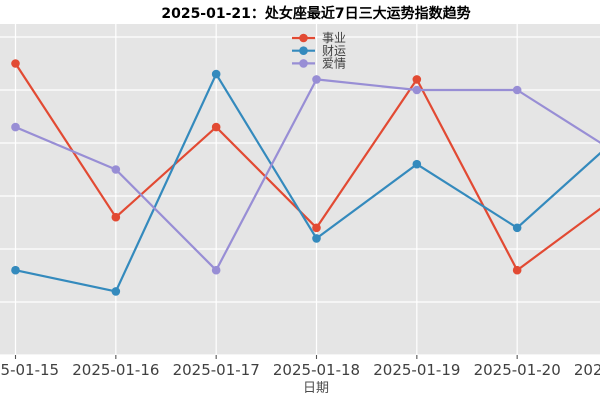  What do you see at coordinates (334, 38) in the screenshot?
I see `legend-label: 事业` at bounding box center [334, 38].